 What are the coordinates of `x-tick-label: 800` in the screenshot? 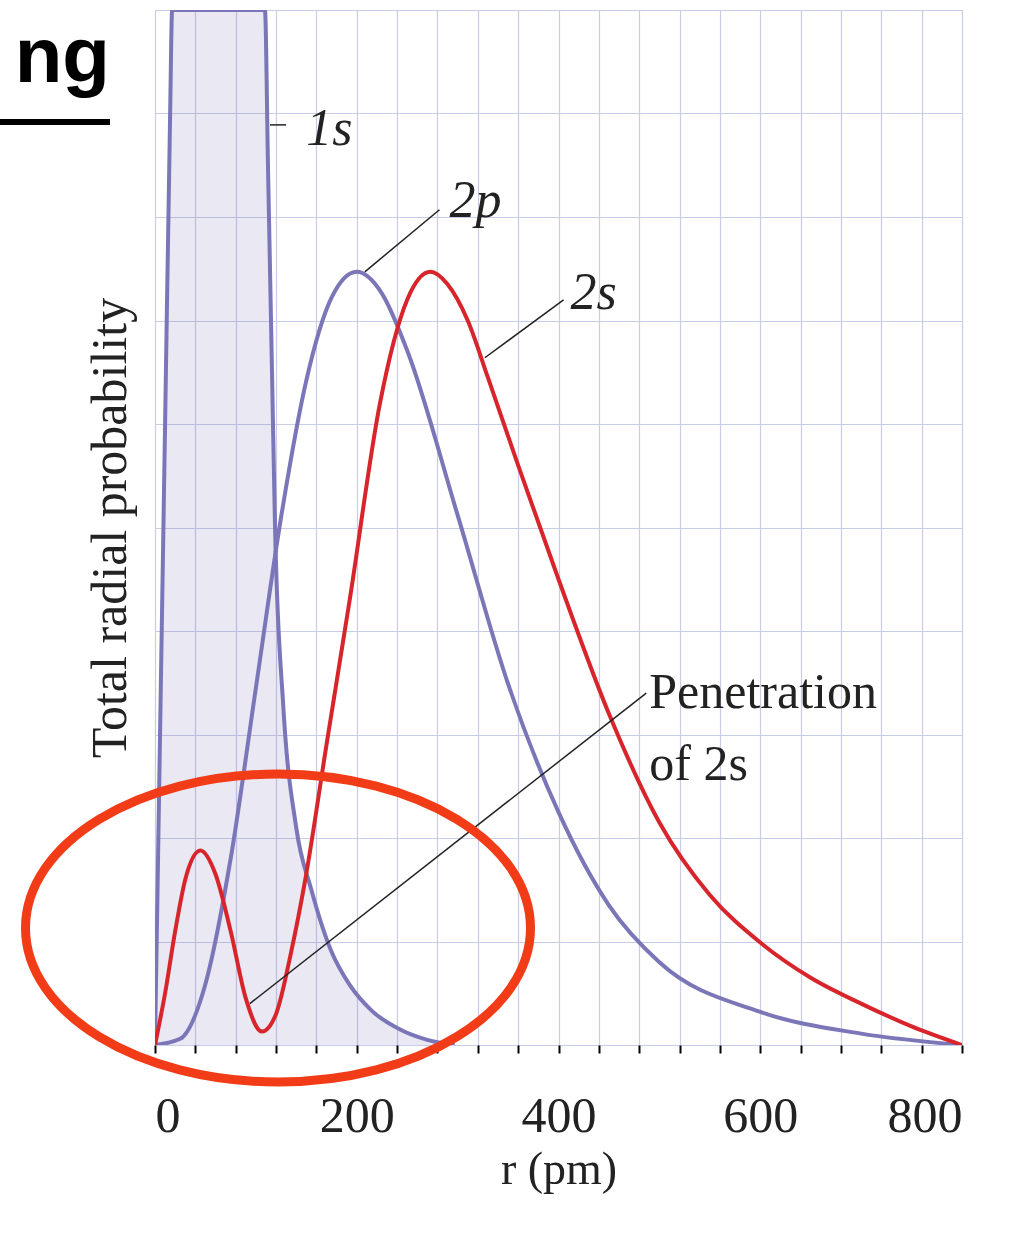 It's located at (925, 1114).